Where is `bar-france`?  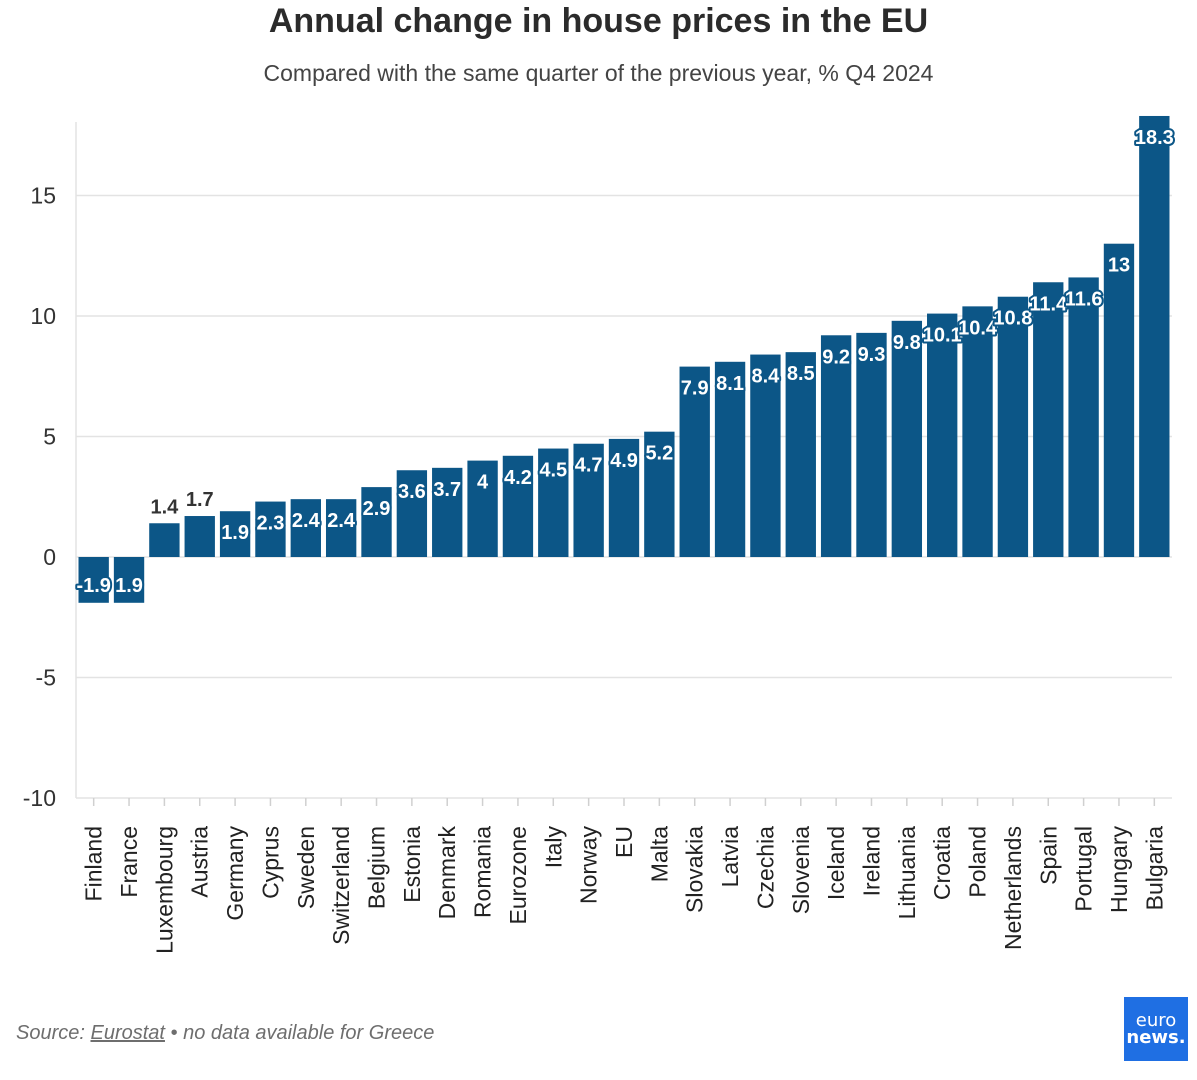
bar-france is located at coordinates (129, 580).